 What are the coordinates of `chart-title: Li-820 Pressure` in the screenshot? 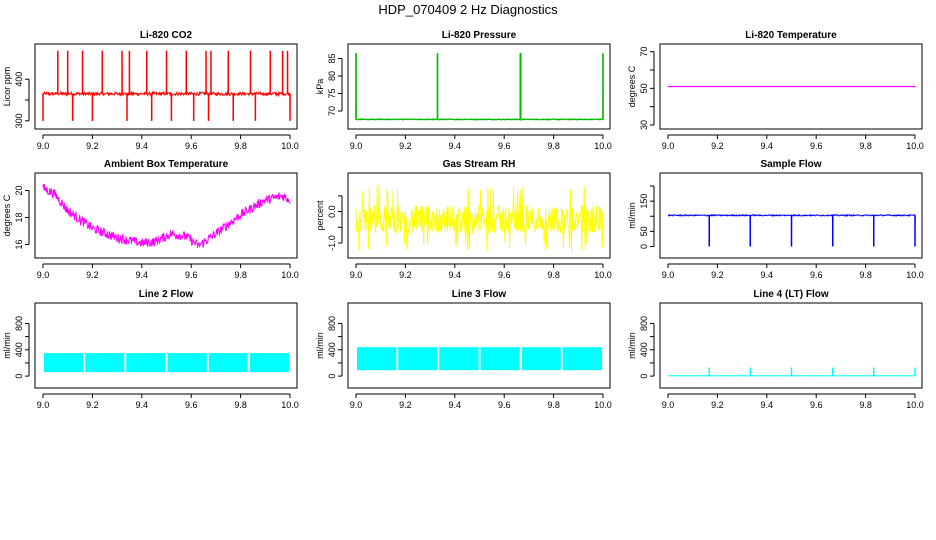 It's located at (479, 35).